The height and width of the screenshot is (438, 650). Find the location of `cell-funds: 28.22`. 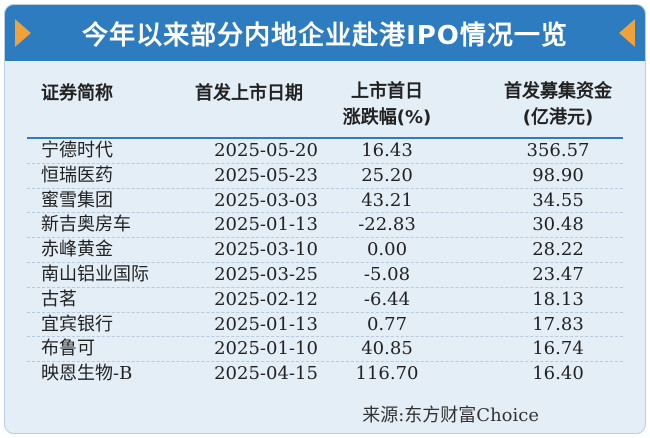

cell-funds: 28.22 is located at coordinates (558, 250).